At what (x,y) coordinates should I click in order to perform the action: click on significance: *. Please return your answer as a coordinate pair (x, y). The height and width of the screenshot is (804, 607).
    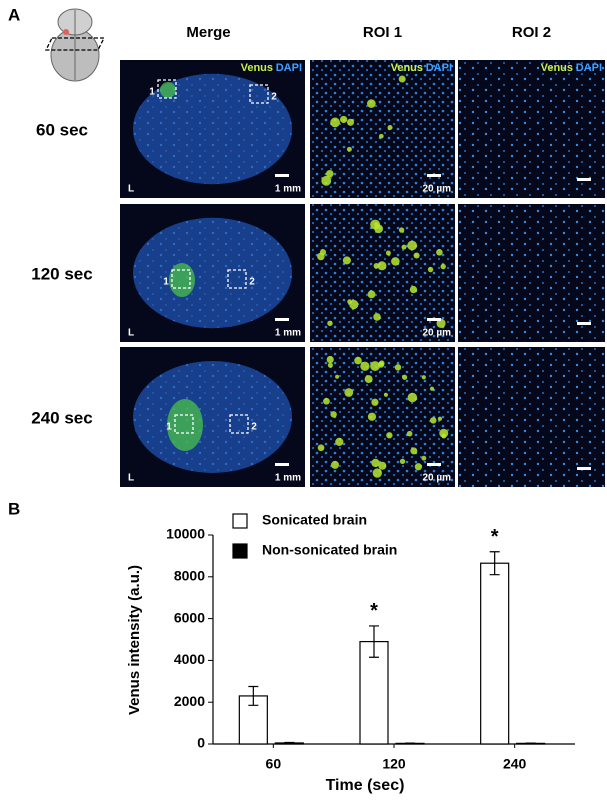
    Looking at the image, I should click on (495, 537).